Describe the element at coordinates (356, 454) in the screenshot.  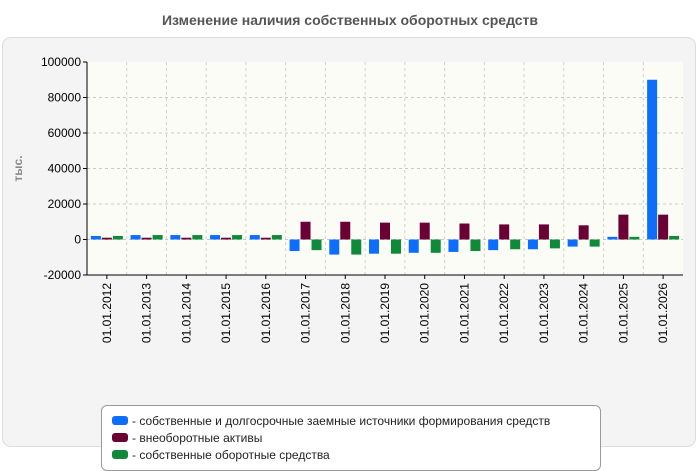
I see `legend-item-2: - собственные оборотные средства` at that location.